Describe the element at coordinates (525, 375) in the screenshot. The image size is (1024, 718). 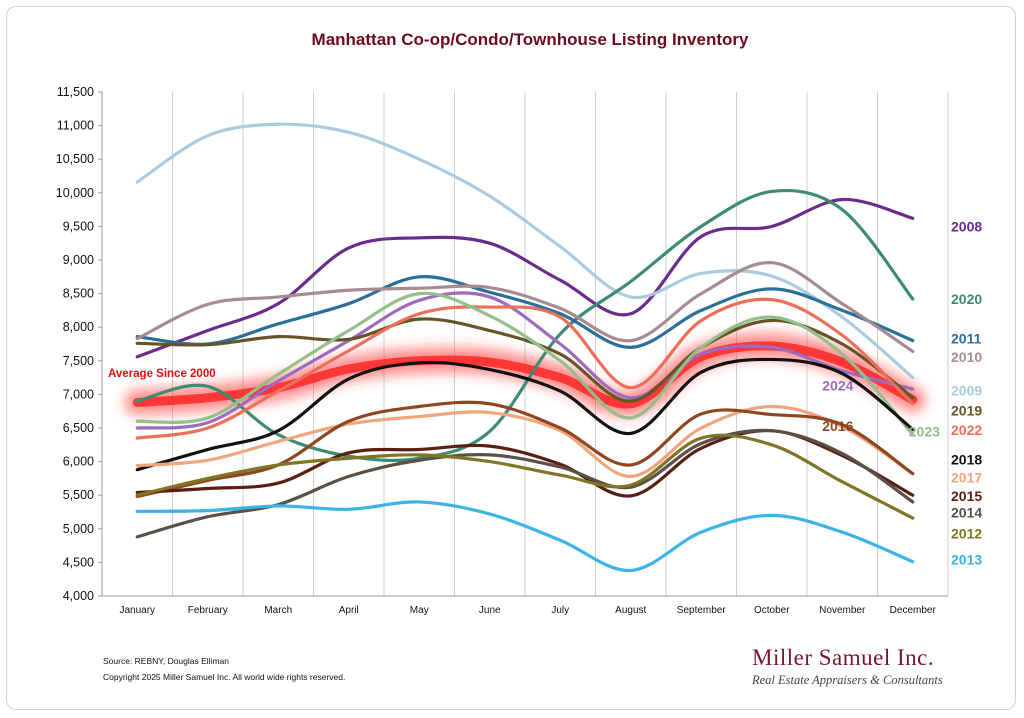
I see `series-average-line` at that location.